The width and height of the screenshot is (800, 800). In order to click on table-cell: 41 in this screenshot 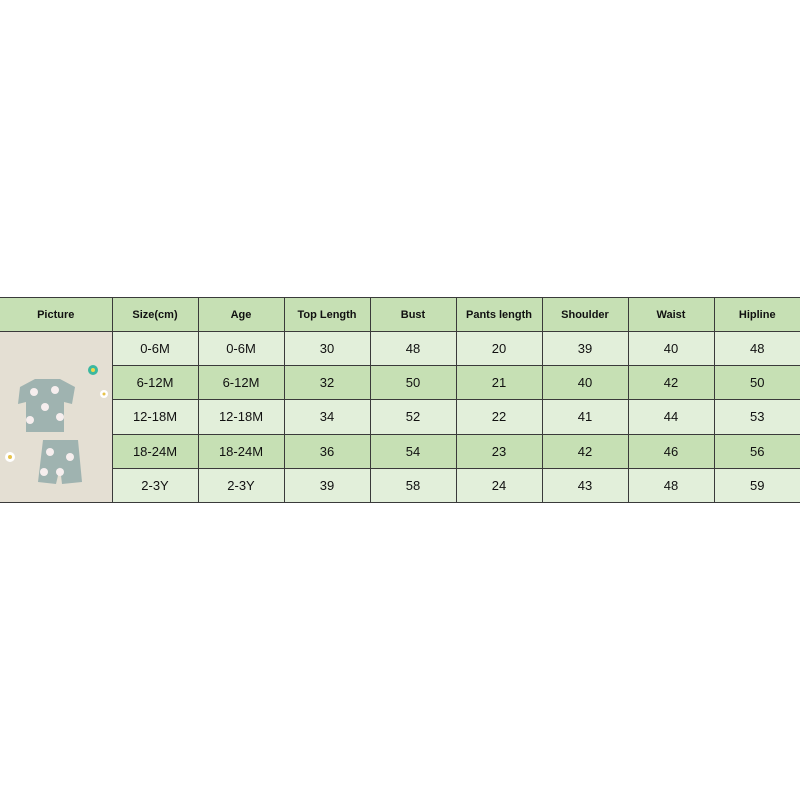, I will do `click(585, 417)`.